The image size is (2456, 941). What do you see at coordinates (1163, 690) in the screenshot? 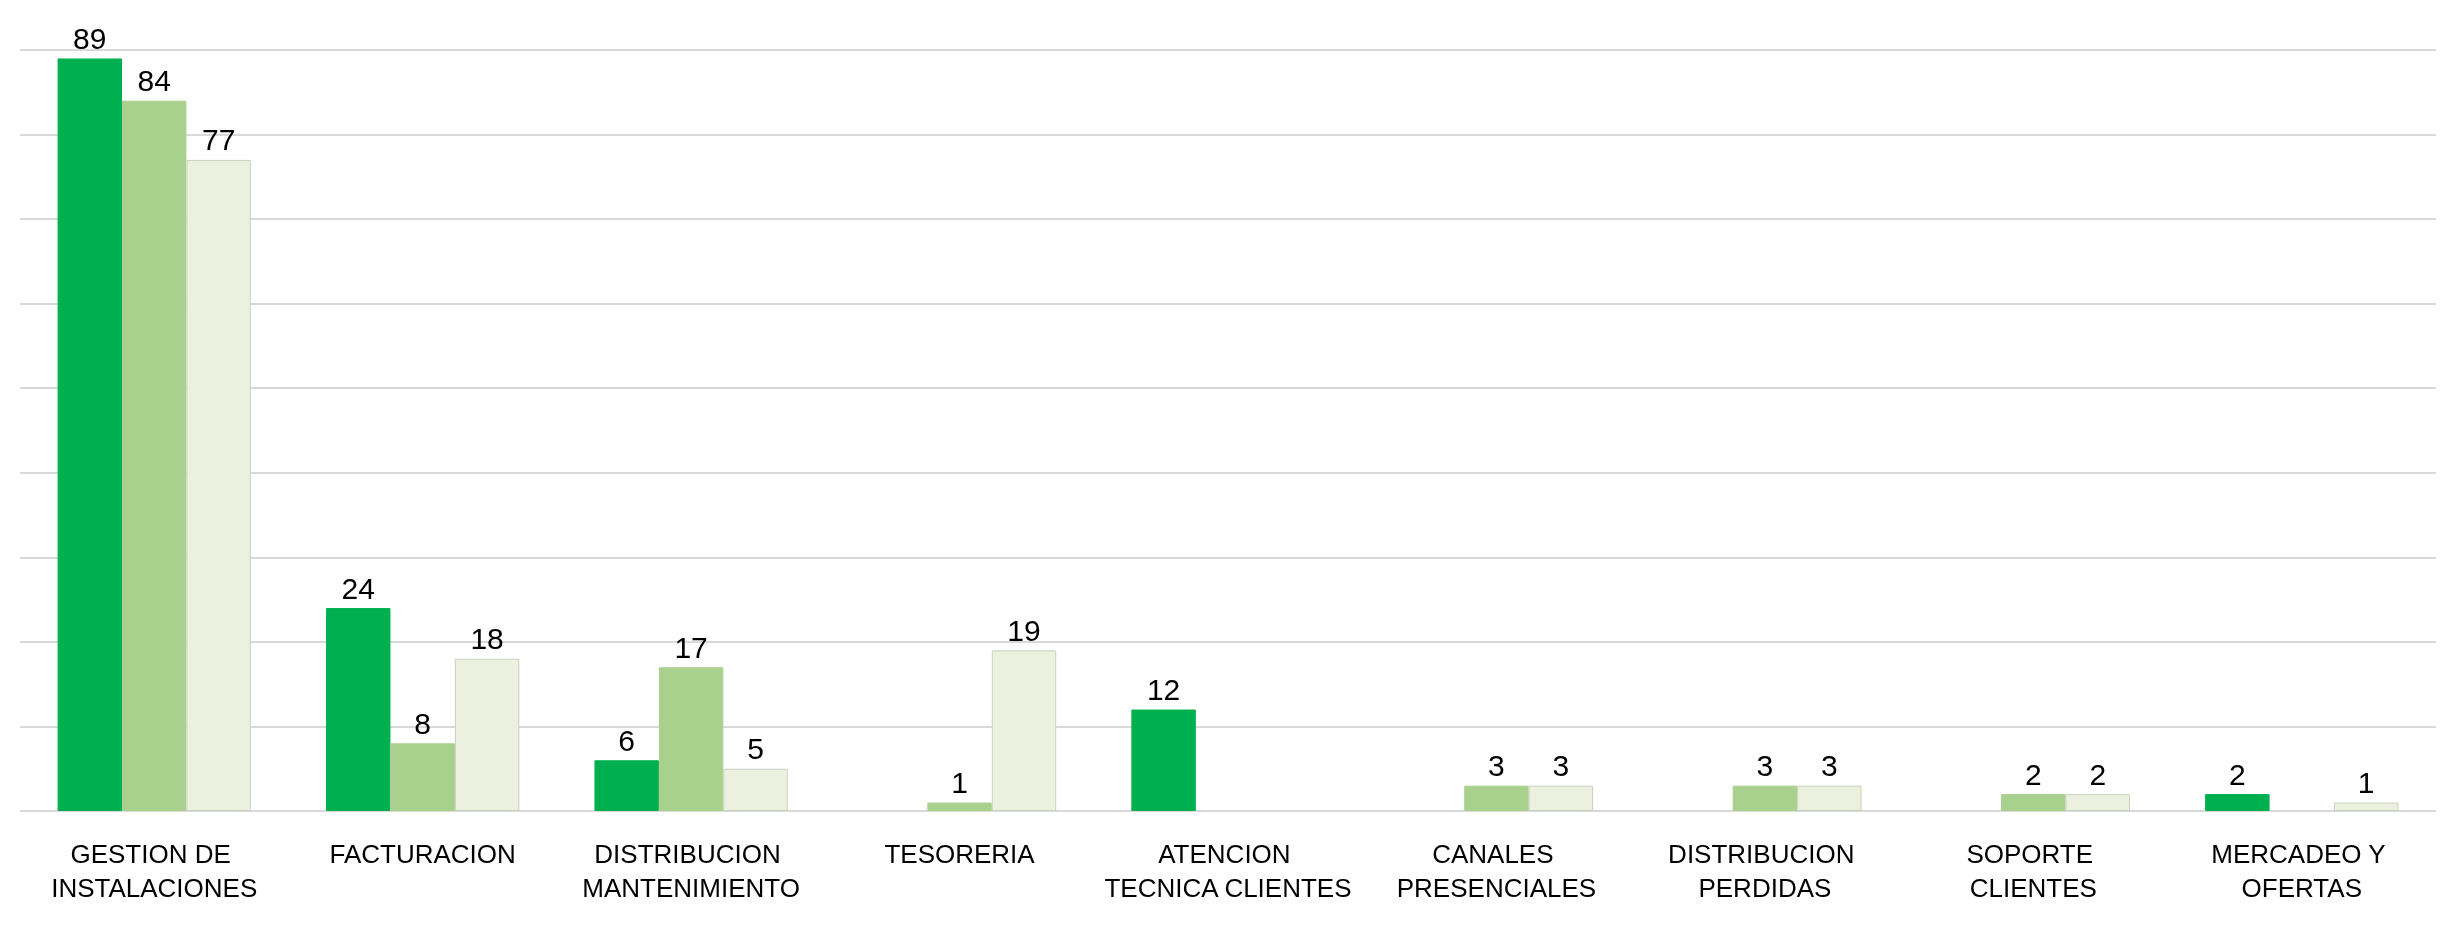
I see `data-label: 12` at bounding box center [1163, 690].